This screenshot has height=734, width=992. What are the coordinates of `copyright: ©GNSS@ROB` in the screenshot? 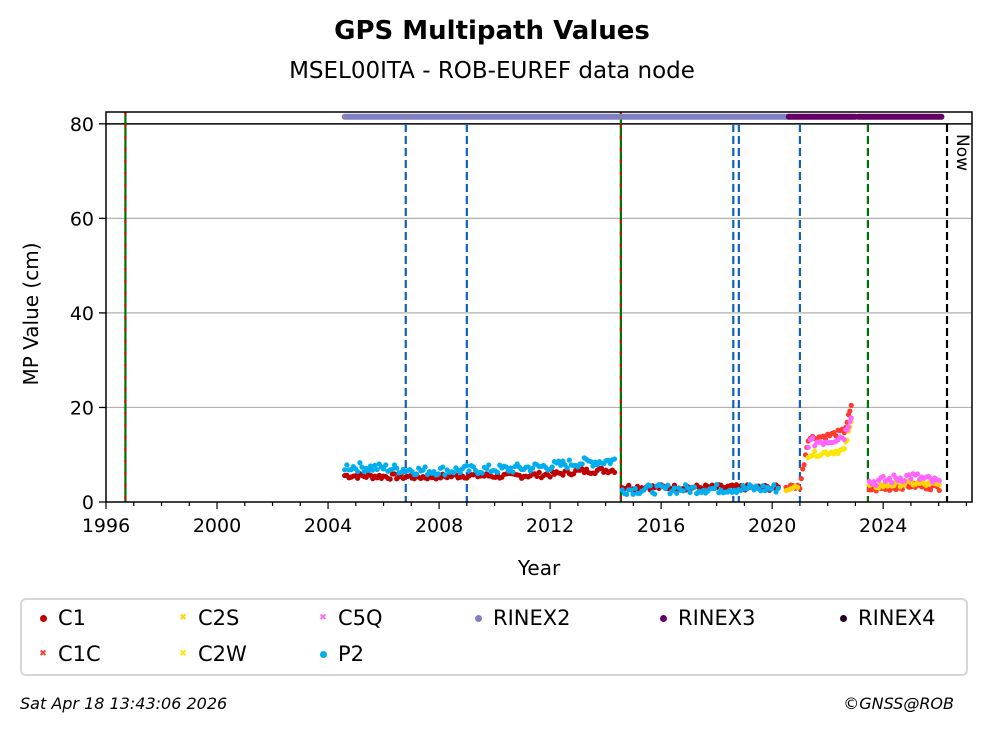 It's located at (898, 703).